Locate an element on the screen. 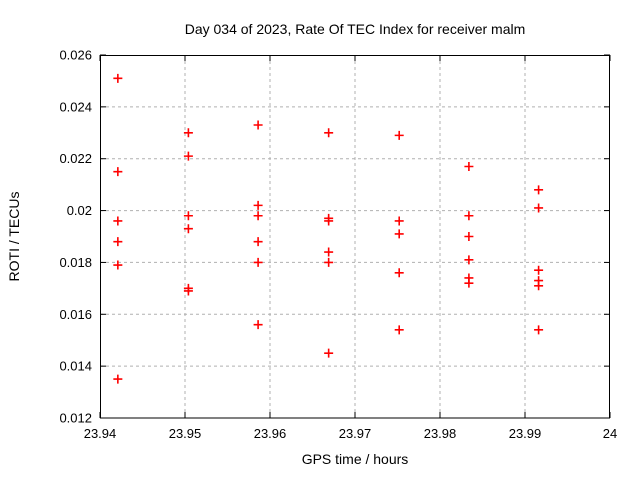 Image resolution: width=640 pixels, height=480 pixels. y-tick-label: 0.026 is located at coordinates (75, 55).